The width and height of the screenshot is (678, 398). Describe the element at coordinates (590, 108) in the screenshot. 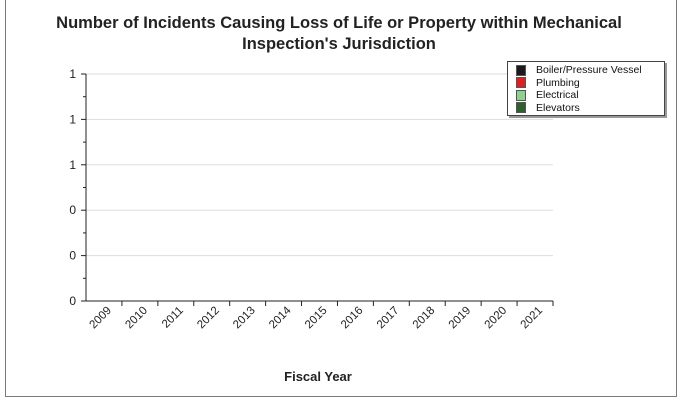

I see `legend-item: Elevators` at that location.